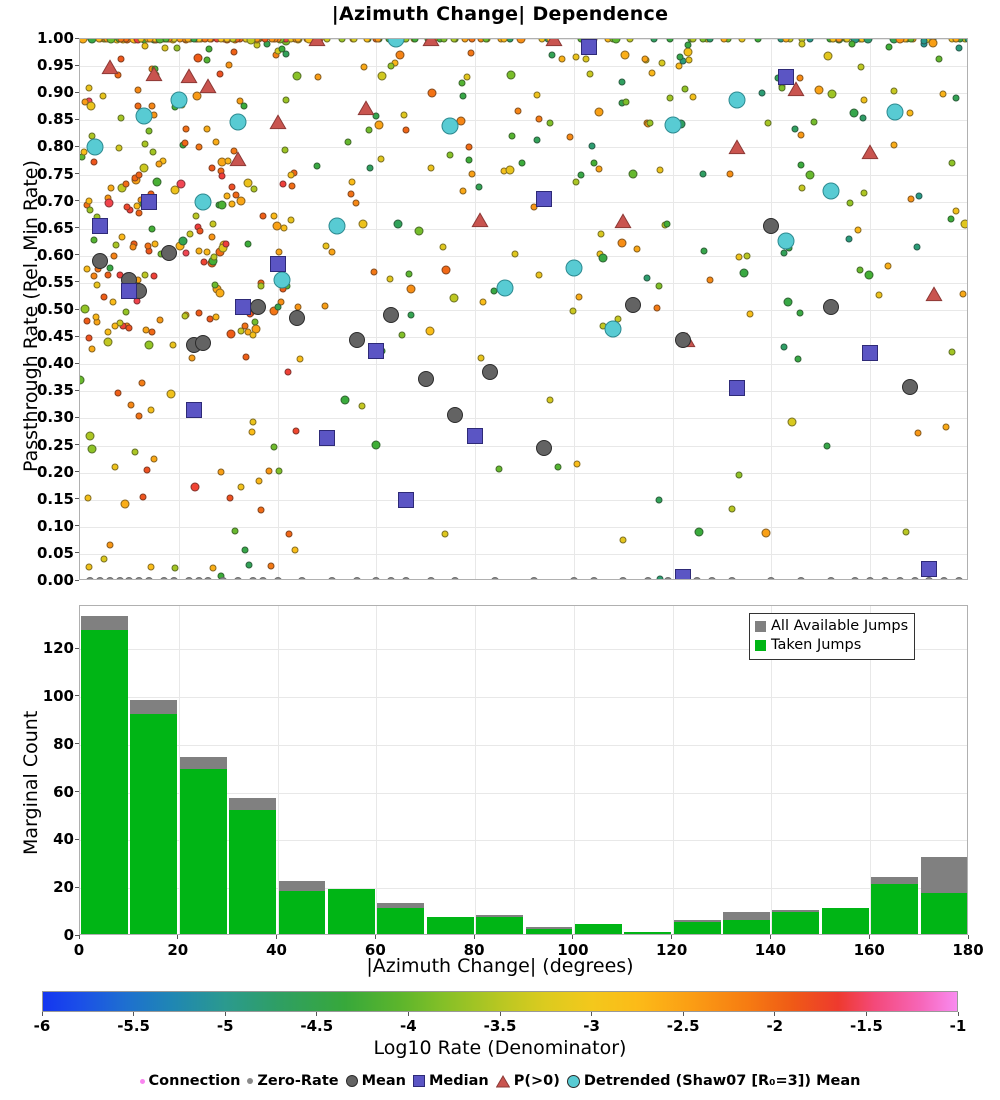 Image resolution: width=1000 pixels, height=1100 pixels. I want to click on scatter-y-tick: 0.00, so click(55, 580).